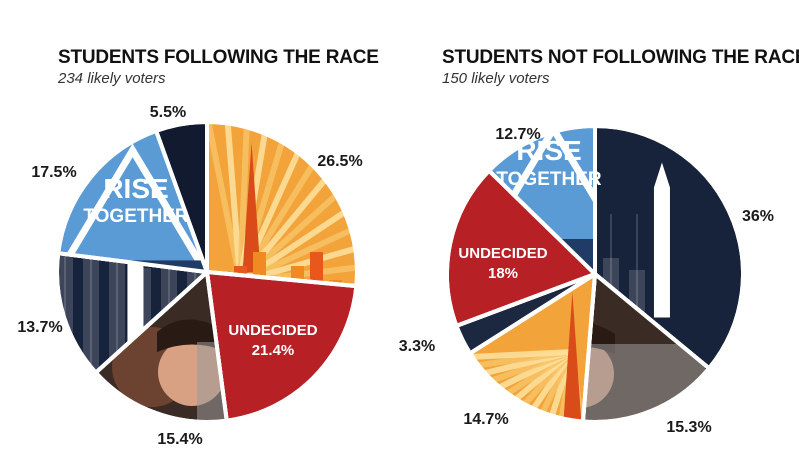 This screenshot has width=799, height=465. I want to click on slice-label-following-2: UNDECIDED, so click(272, 330).